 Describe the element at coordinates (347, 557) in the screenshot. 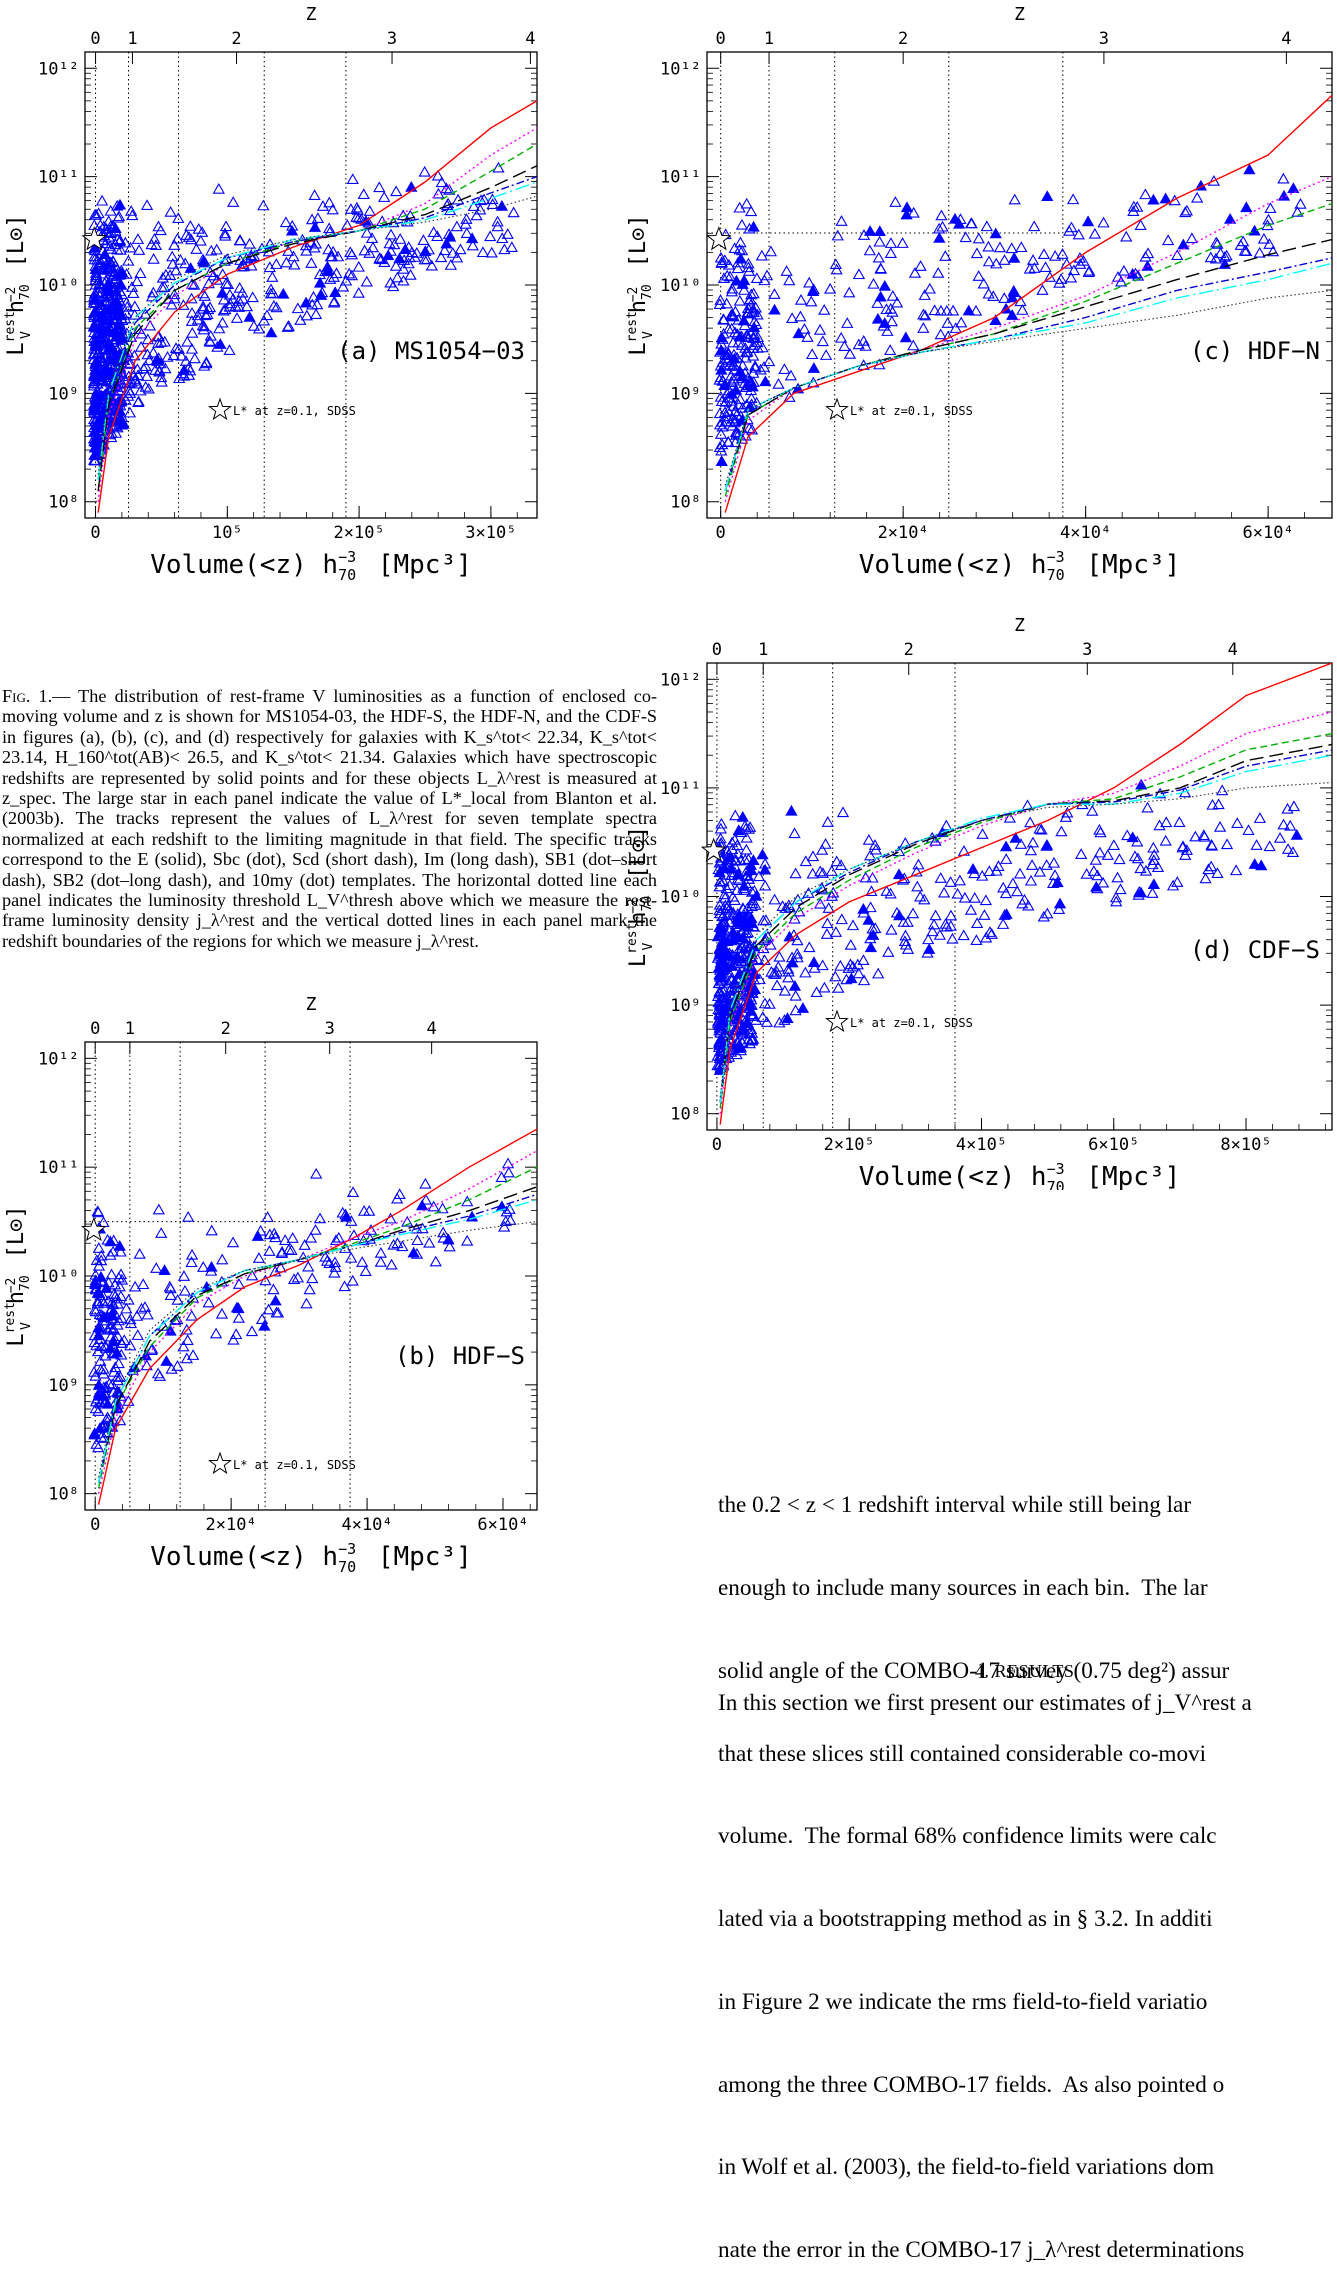

I see `x-axis-sup: −3` at that location.